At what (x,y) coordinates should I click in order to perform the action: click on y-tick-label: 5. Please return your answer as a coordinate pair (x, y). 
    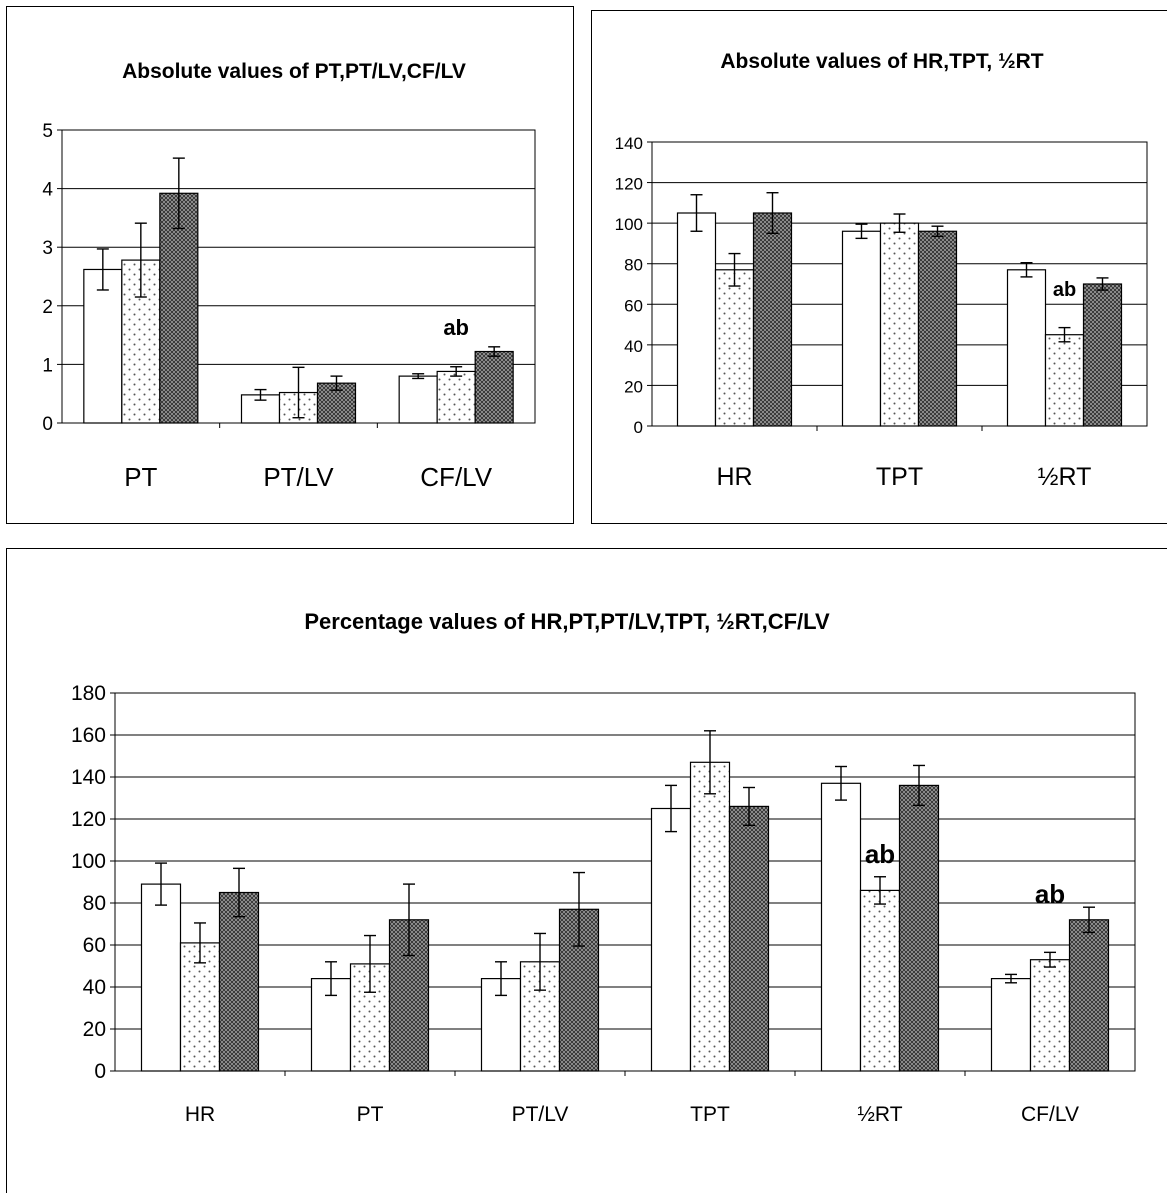
    Looking at the image, I should click on (47, 131).